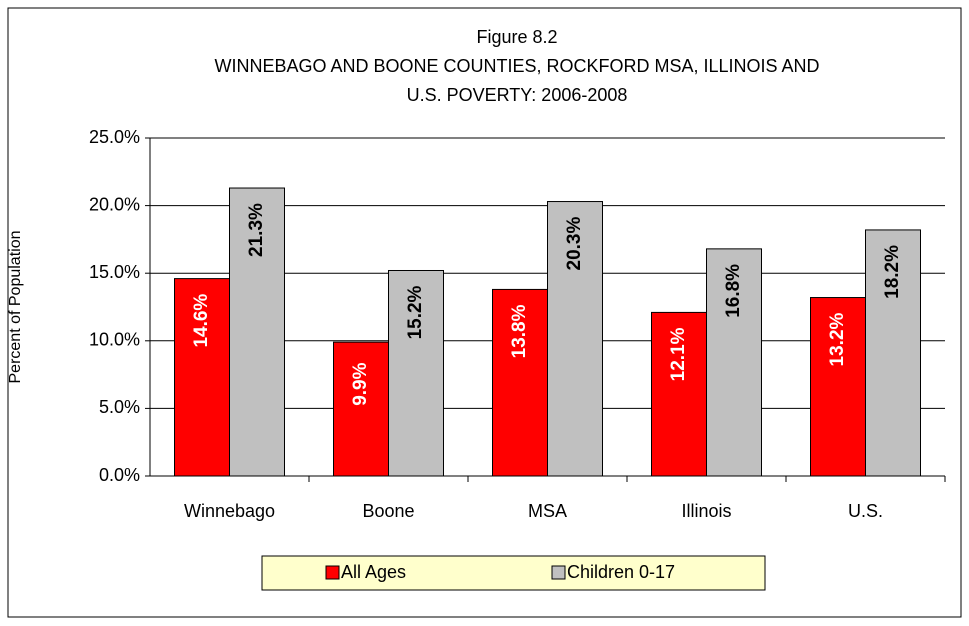  I want to click on chart-title: U.S. POVERTY: 2006-2008, so click(517, 95).